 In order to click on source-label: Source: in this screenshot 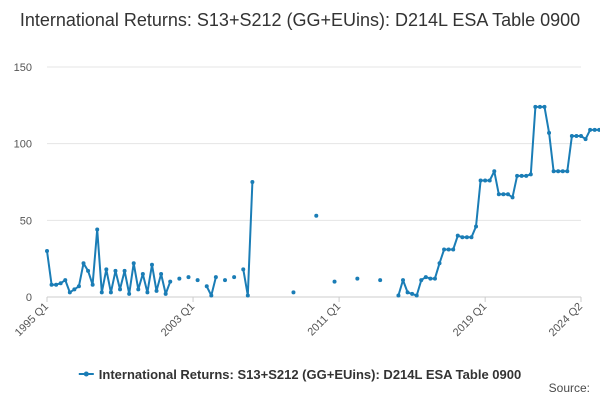, I will do `click(569, 388)`.